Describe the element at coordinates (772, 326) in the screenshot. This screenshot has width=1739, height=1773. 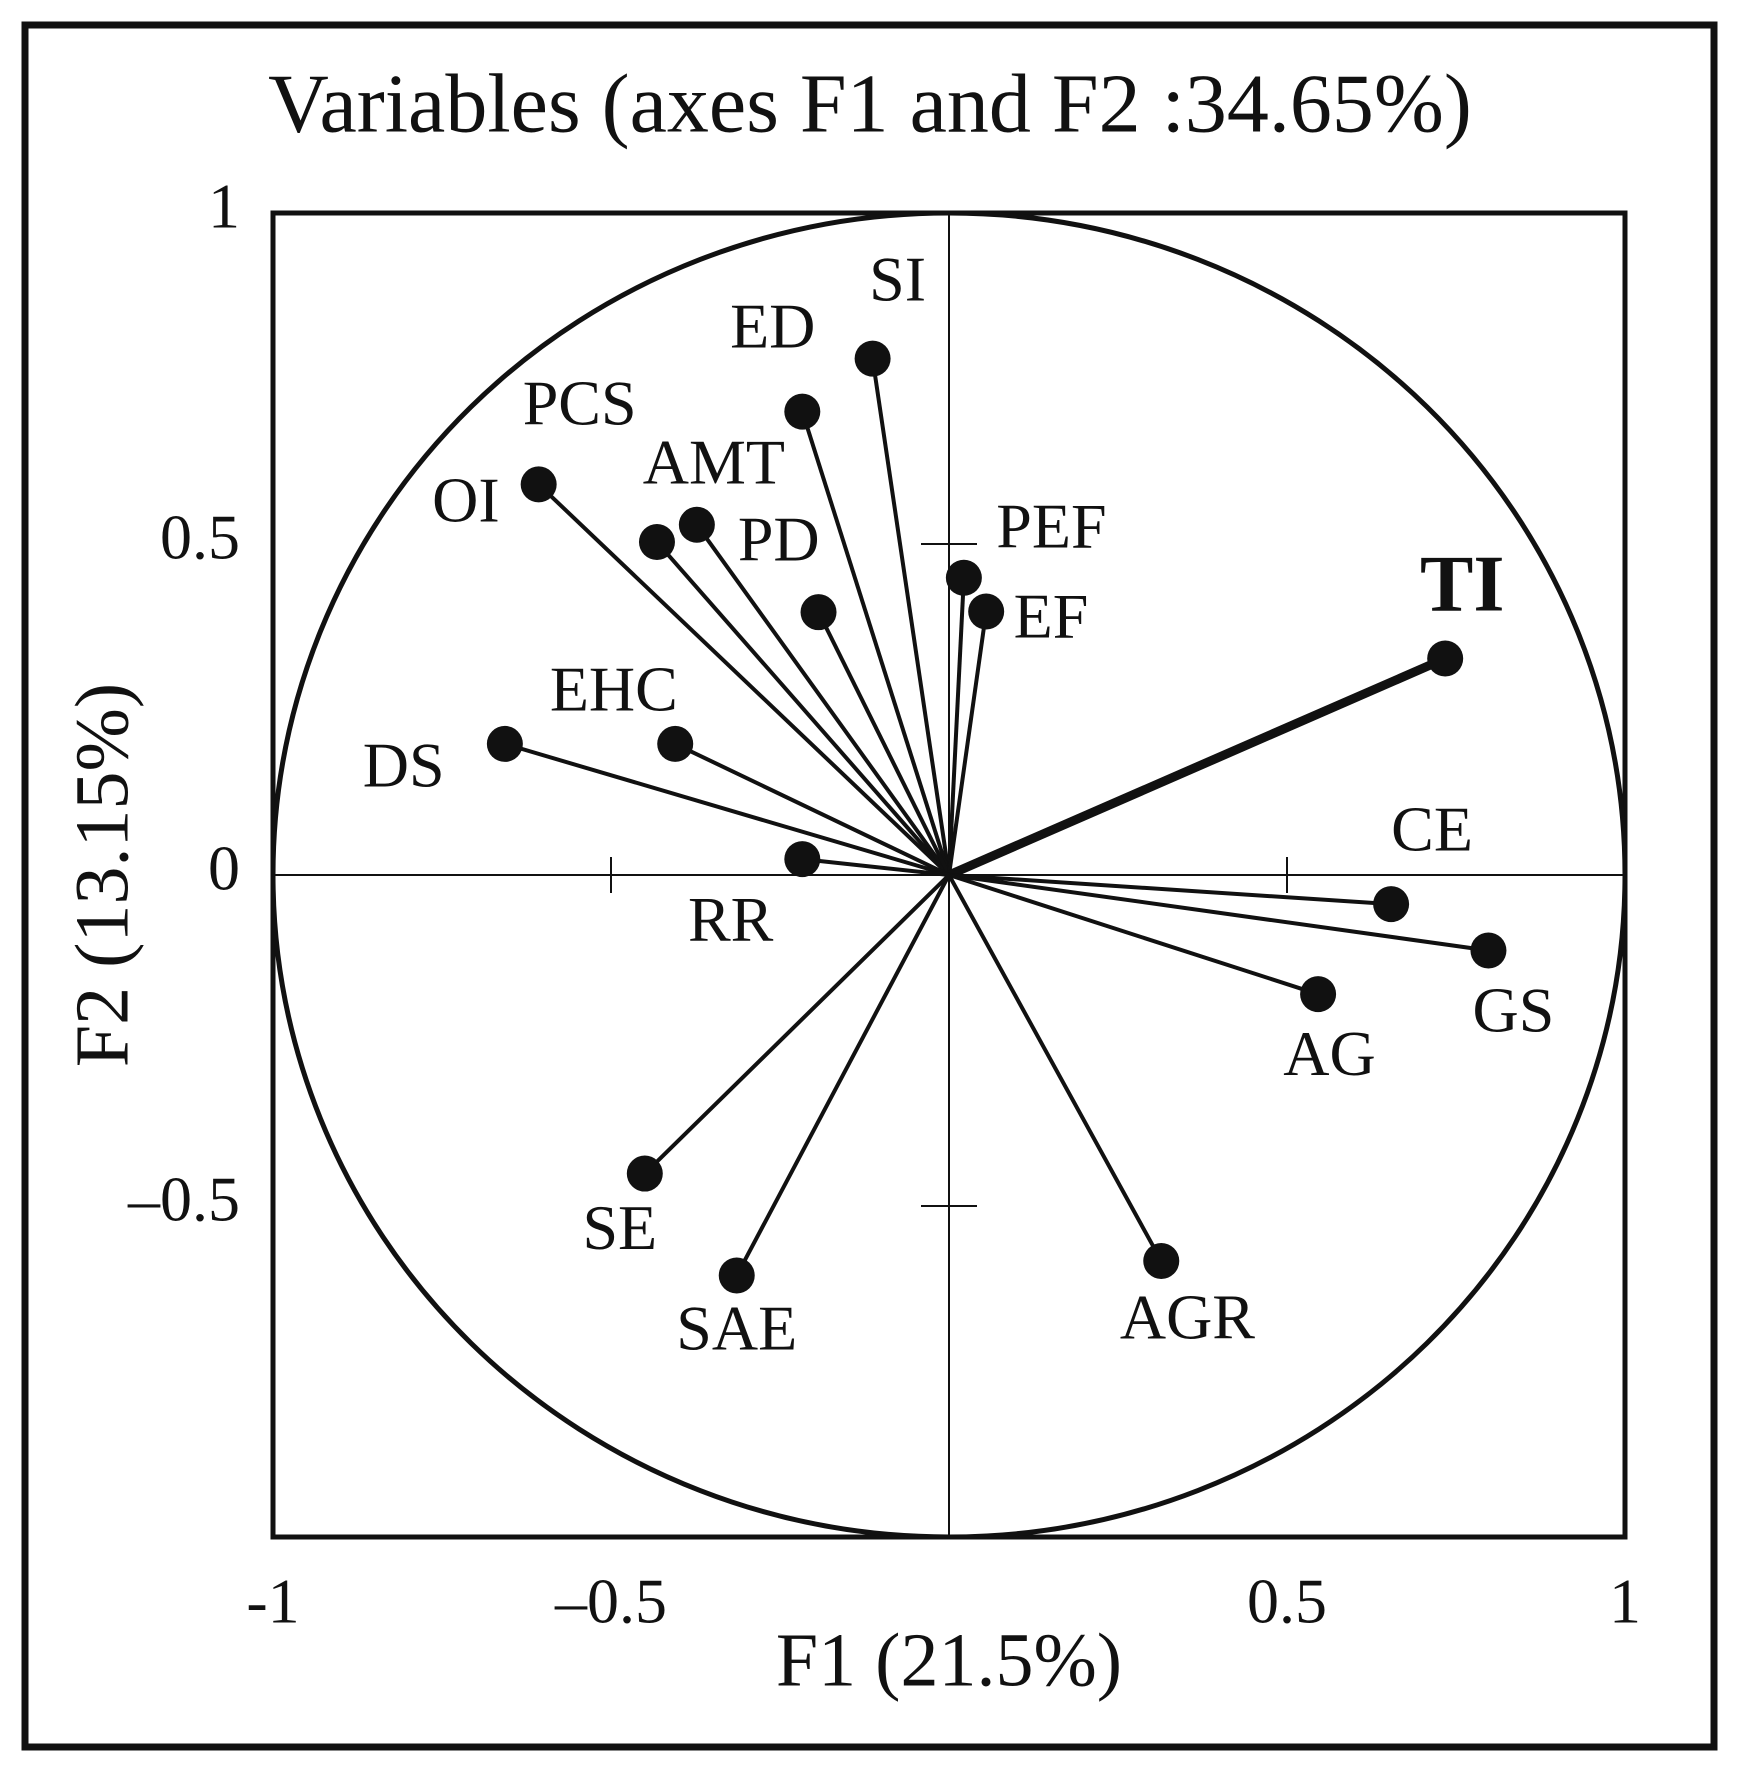
I see `point-label: ED` at that location.